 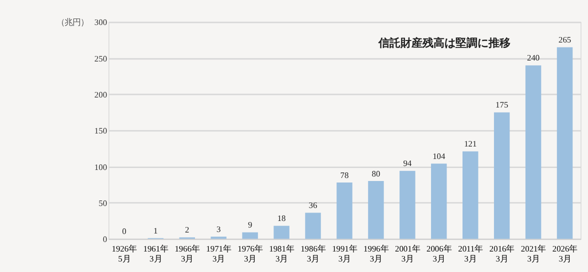 What do you see at coordinates (344, 175) in the screenshot?
I see `data-label: 78` at bounding box center [344, 175].